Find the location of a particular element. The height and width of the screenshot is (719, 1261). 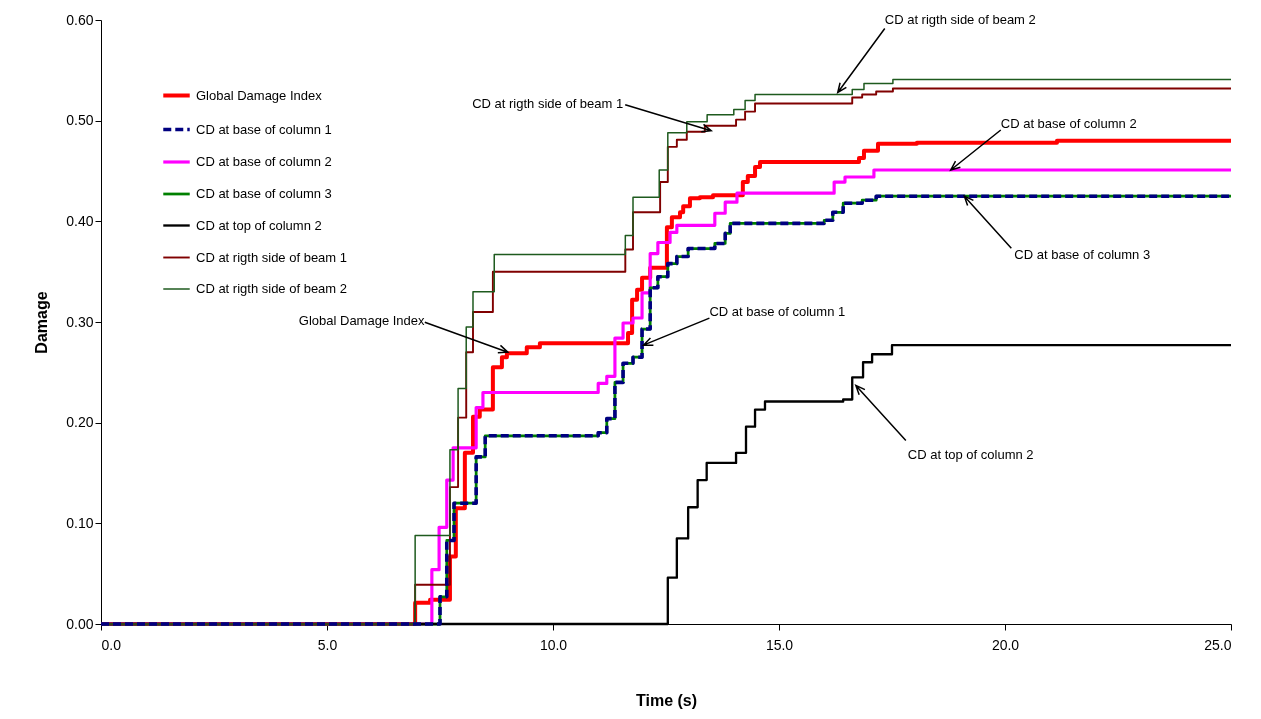

legend-label: CD at rigth side of beam 1 is located at coordinates (272, 257).